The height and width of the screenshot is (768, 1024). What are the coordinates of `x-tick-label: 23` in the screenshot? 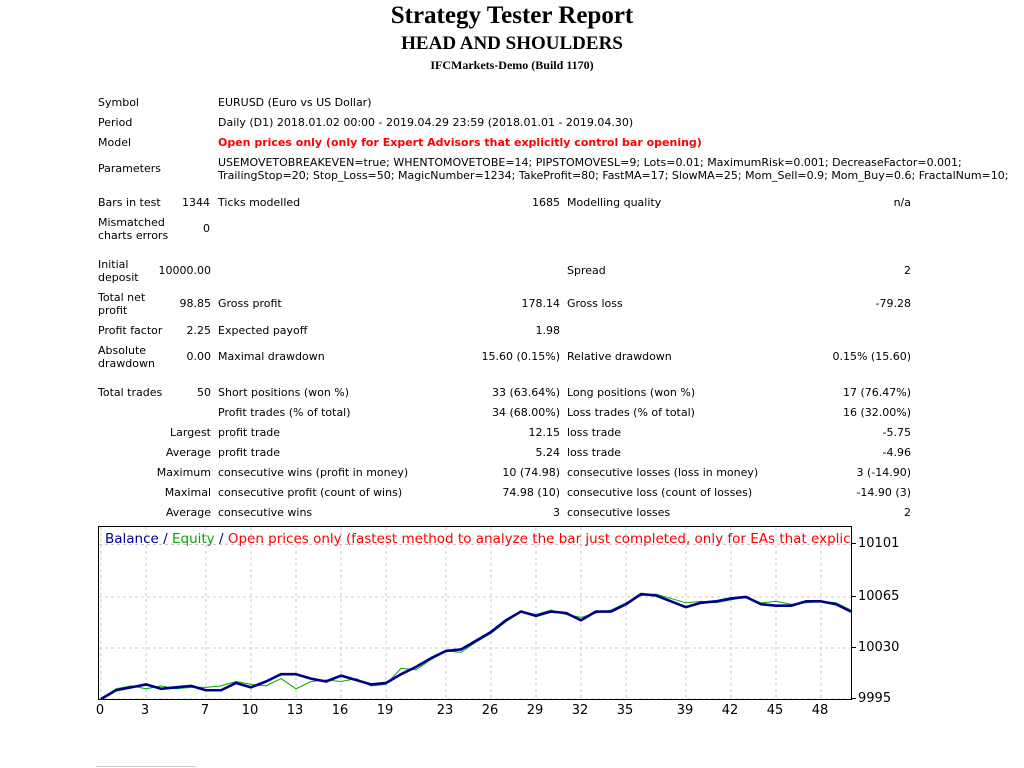 It's located at (445, 710).